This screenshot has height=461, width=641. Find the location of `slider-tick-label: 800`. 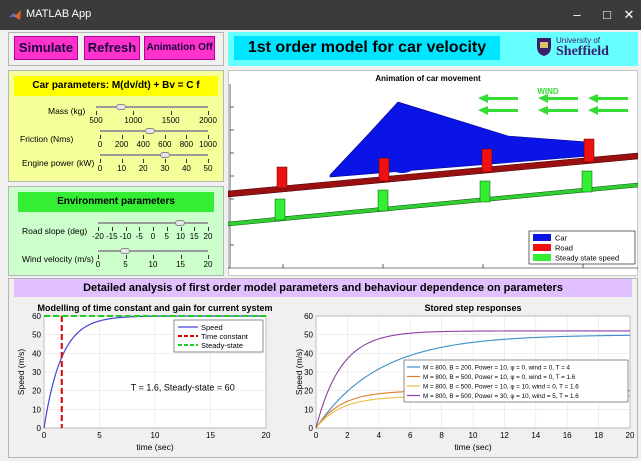

slider-tick-label: 800 is located at coordinates (186, 144).